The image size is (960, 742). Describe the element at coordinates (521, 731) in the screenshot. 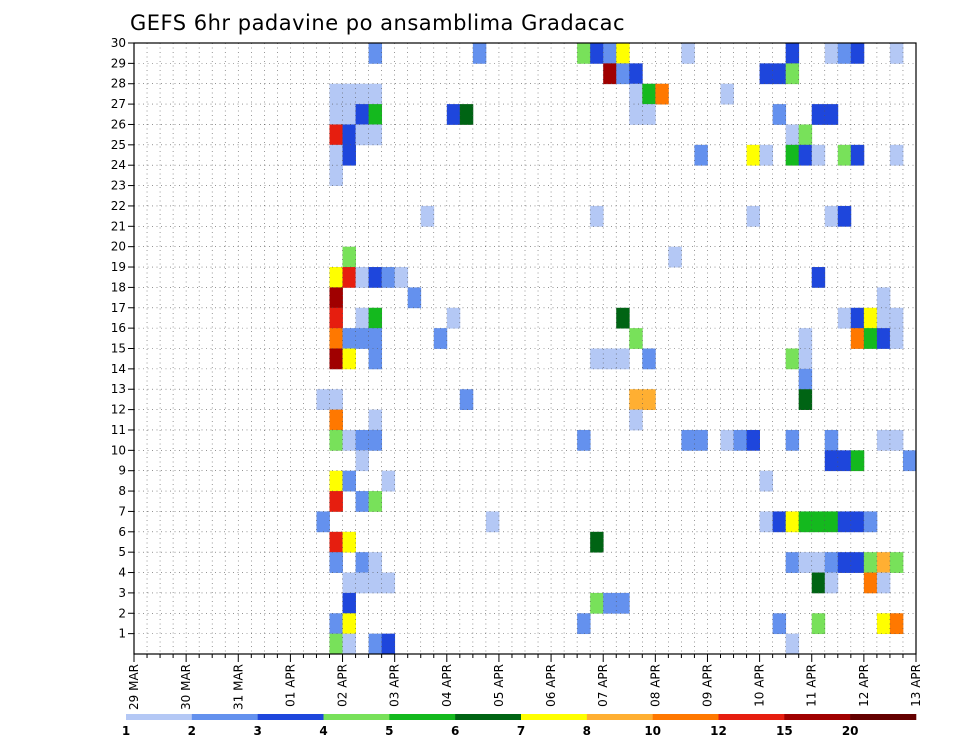

I see `legend-level-label: 7` at that location.